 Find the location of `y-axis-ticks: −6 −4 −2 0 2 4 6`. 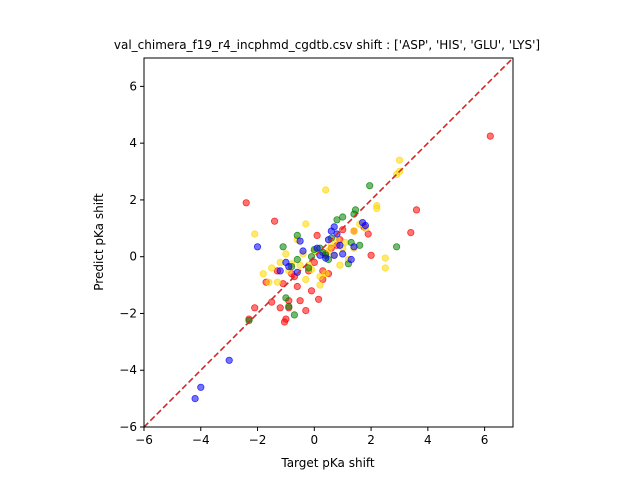

y-axis-ticks: −6 −4 −2 0 2 4 6 is located at coordinates (131, 256).